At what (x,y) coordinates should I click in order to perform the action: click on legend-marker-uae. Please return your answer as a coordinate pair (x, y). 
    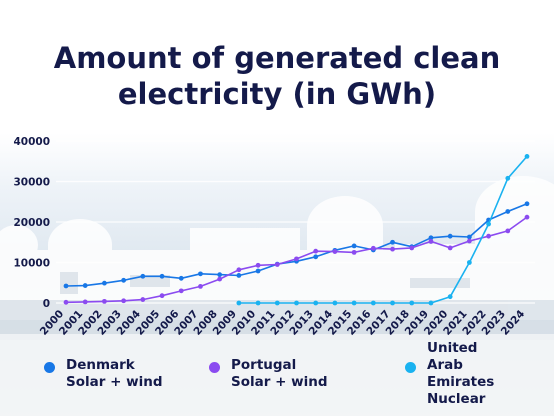
    Looking at the image, I should click on (410, 367).